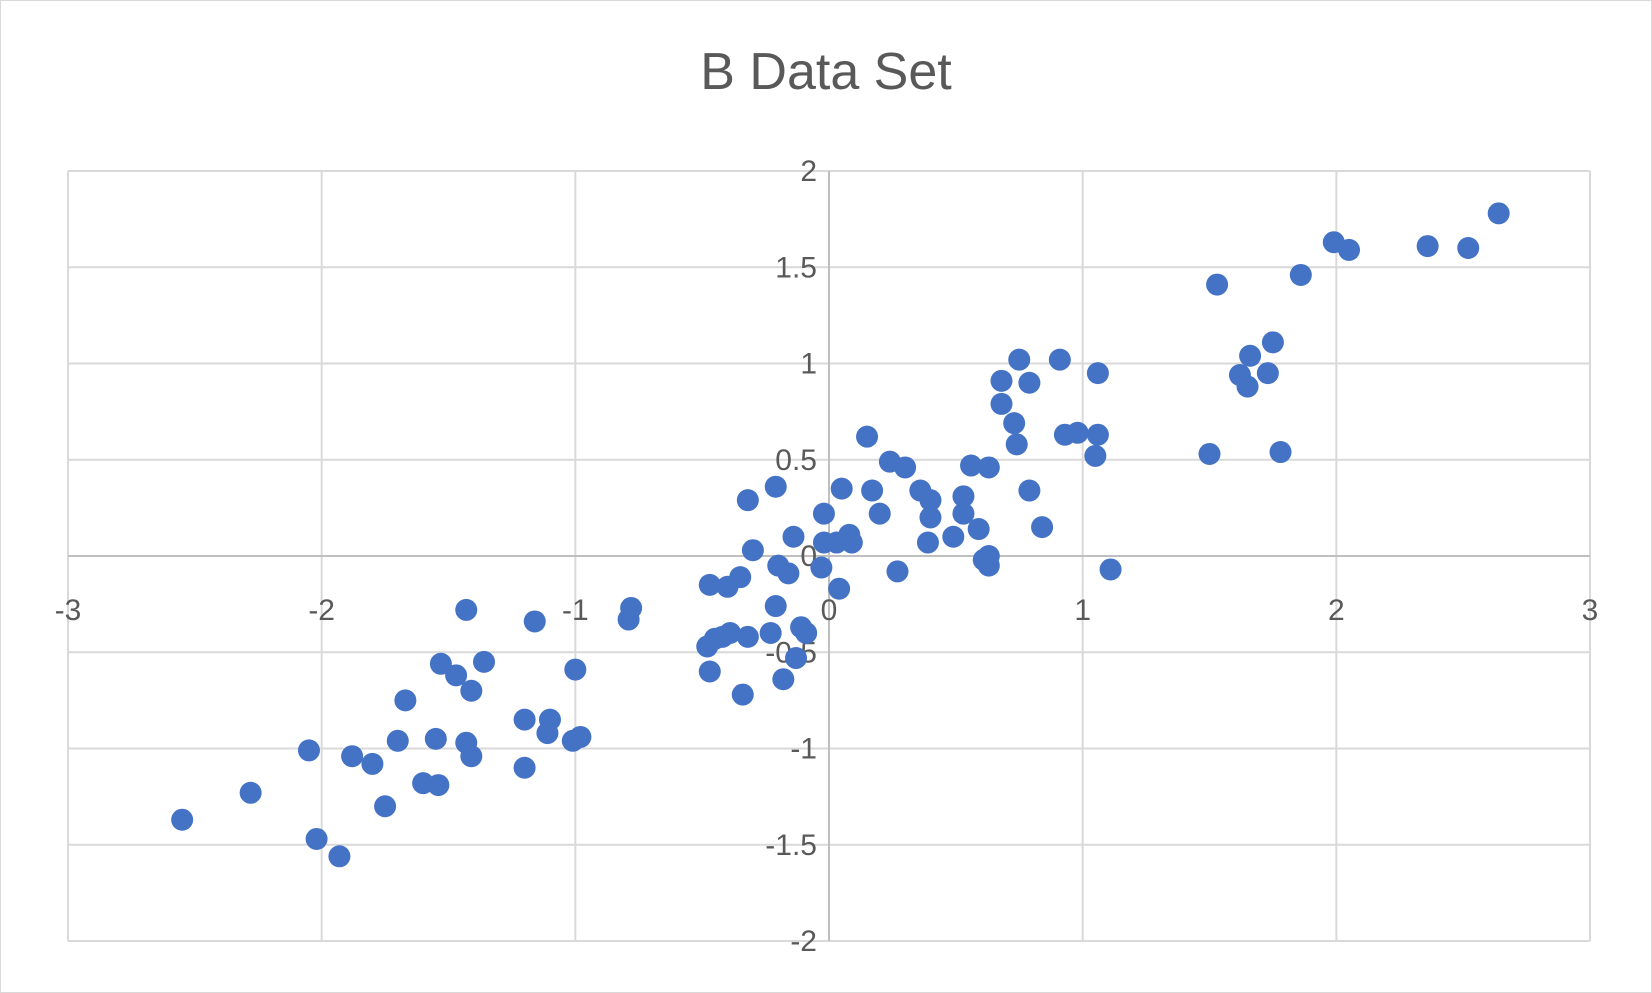 The width and height of the screenshot is (1652, 993). Describe the element at coordinates (1590, 610) in the screenshot. I see `x-tick-label: 3` at that location.